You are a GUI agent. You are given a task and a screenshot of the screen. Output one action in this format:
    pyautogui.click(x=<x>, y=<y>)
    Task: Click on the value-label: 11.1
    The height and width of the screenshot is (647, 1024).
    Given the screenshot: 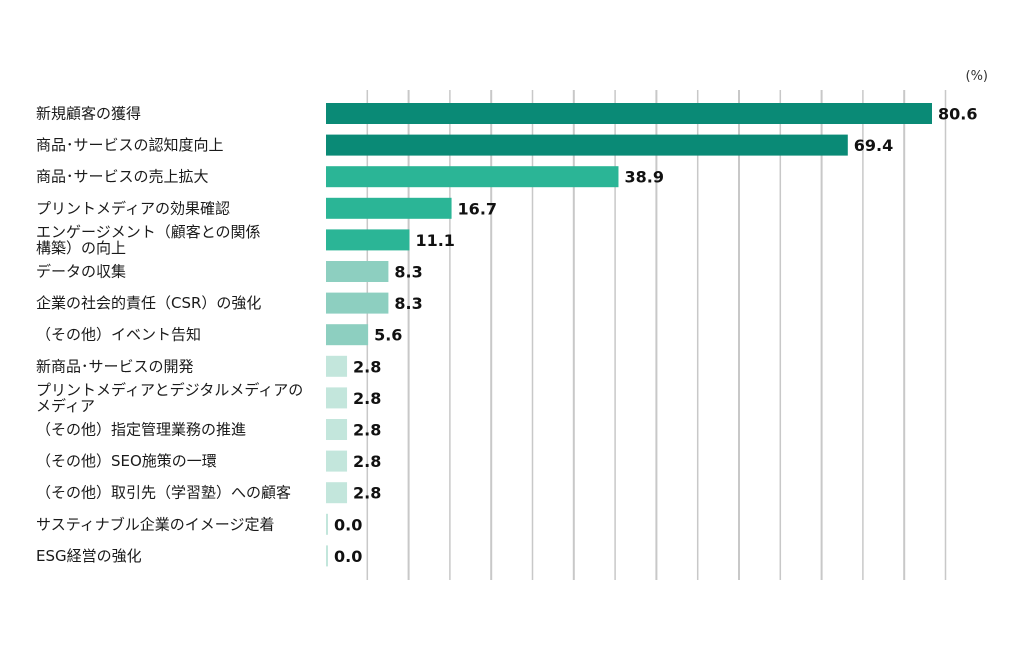 What is the action you would take?
    pyautogui.click(x=434, y=240)
    